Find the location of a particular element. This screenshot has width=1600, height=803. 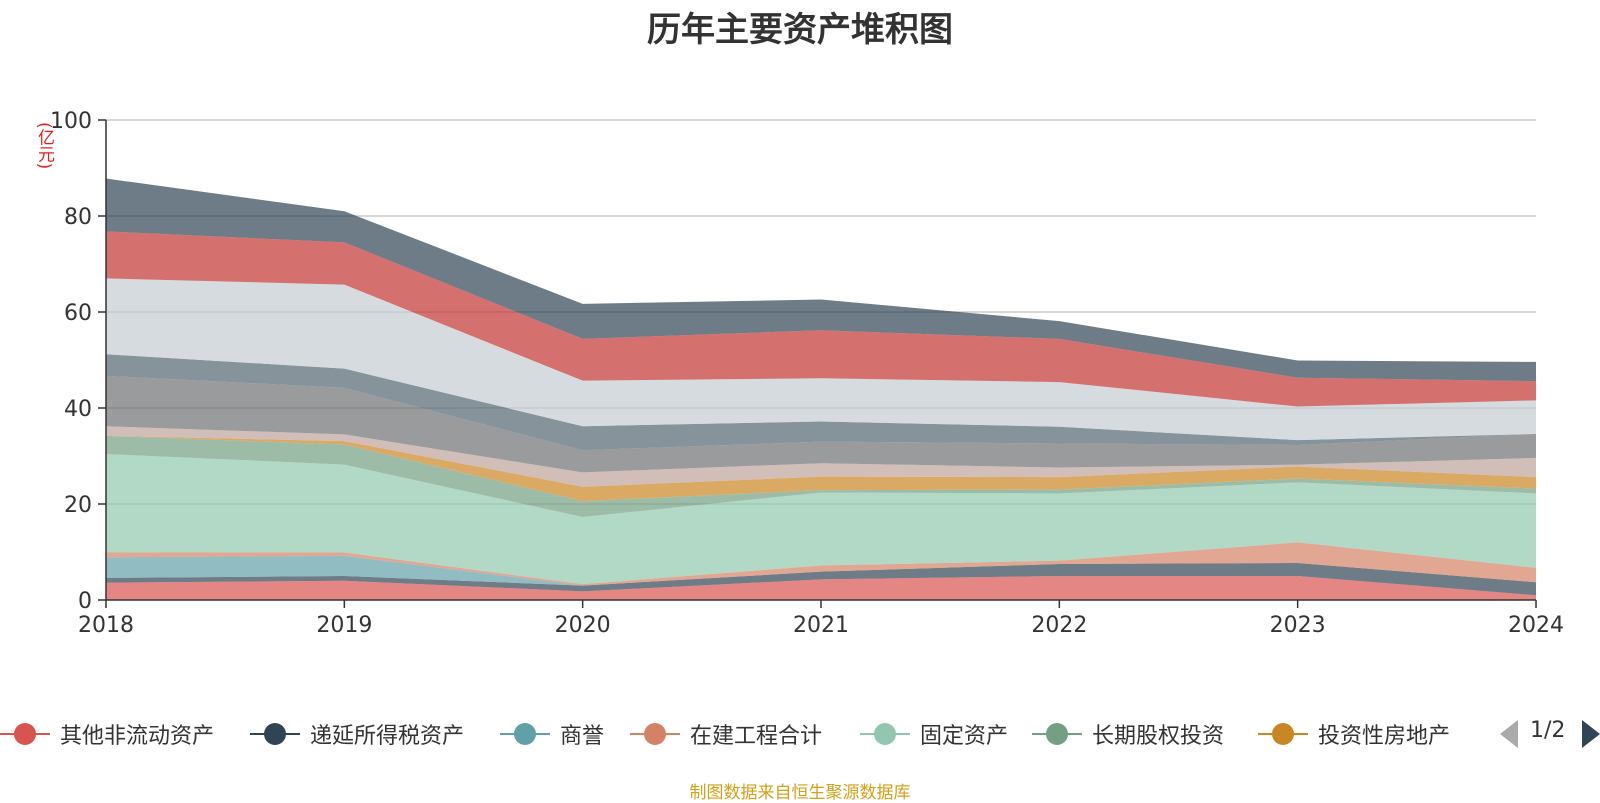

y-tick-label-0: 0 is located at coordinates (85, 601).